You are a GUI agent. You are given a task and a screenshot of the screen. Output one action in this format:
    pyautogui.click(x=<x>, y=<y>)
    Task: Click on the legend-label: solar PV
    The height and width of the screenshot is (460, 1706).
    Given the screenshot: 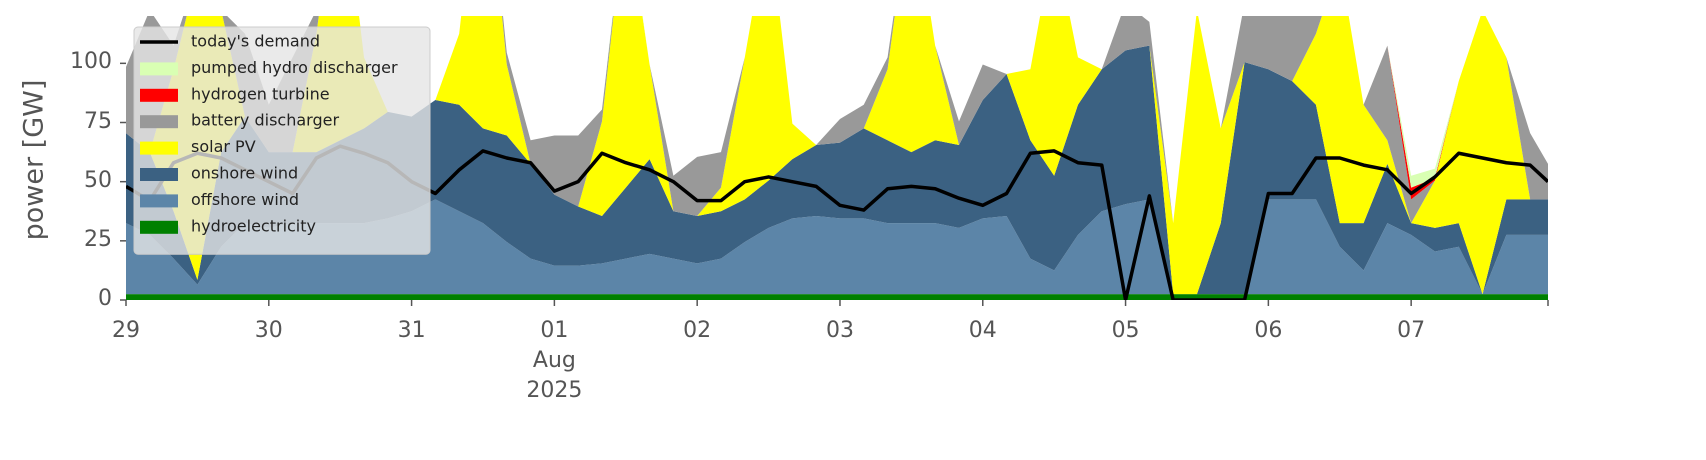 What is the action you would take?
    pyautogui.click(x=223, y=146)
    